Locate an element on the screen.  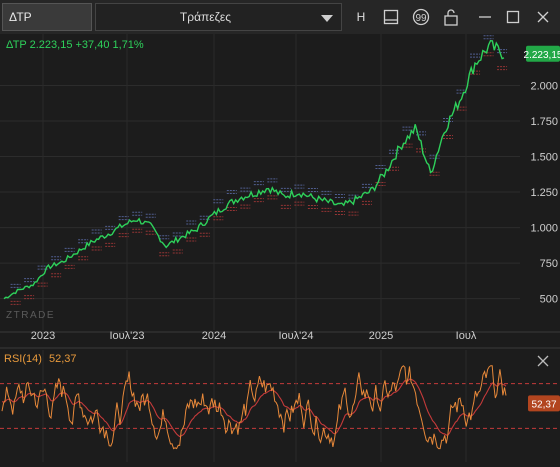
time-tick-label: Ιουλ is located at coordinates (466, 336).